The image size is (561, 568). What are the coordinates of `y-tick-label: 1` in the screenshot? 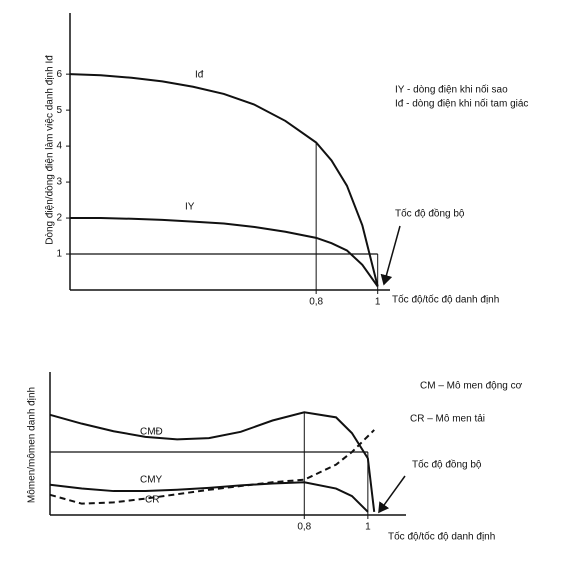 It's located at (59, 254).